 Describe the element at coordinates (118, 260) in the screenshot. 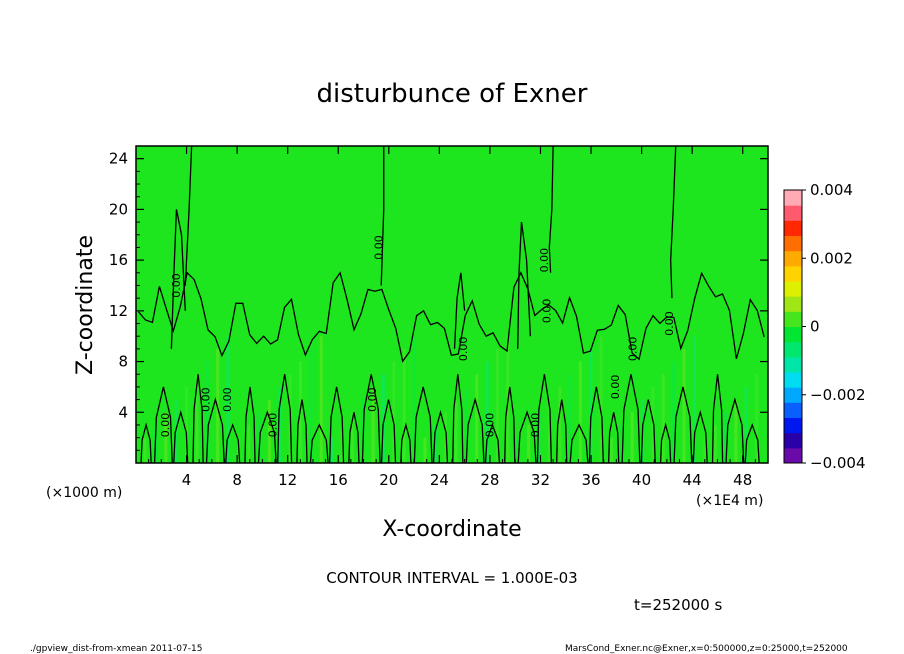

I see `y-tick-label: 16` at that location.